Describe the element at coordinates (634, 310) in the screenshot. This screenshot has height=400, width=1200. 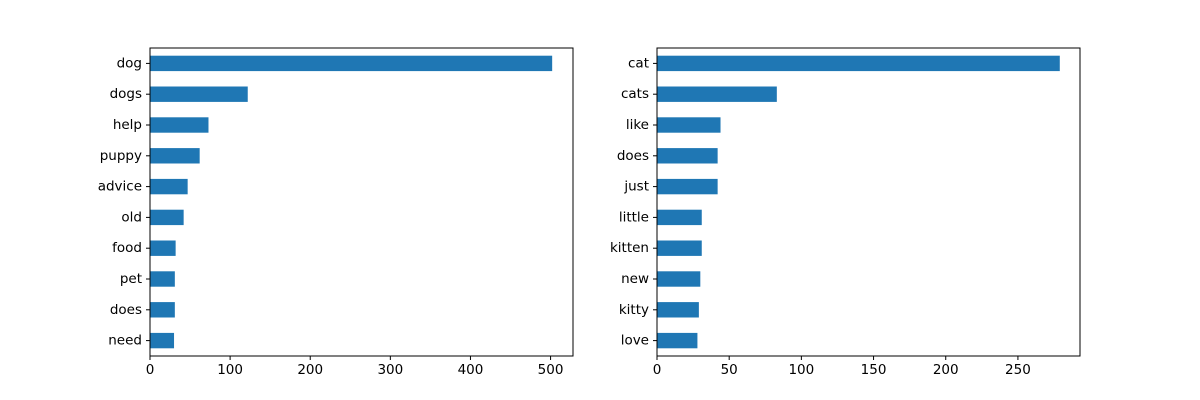
I see `y-tick-label: kitty` at that location.